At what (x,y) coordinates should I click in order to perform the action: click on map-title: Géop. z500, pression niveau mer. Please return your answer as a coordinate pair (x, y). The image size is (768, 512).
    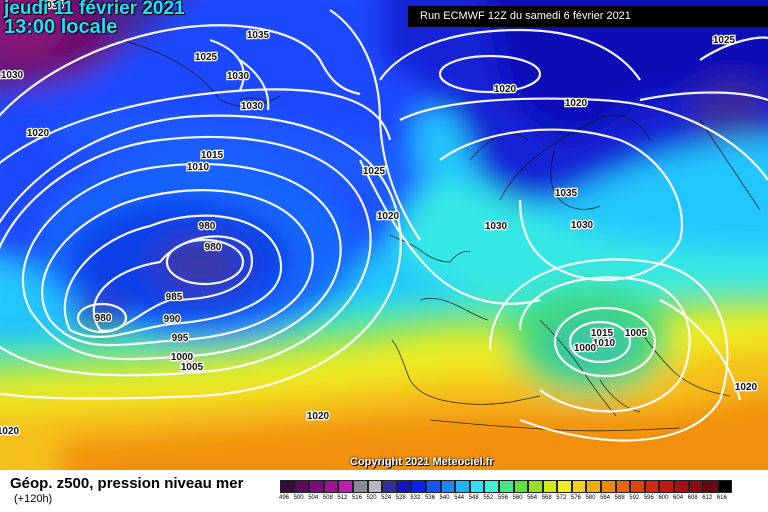
    Looking at the image, I should click on (127, 483).